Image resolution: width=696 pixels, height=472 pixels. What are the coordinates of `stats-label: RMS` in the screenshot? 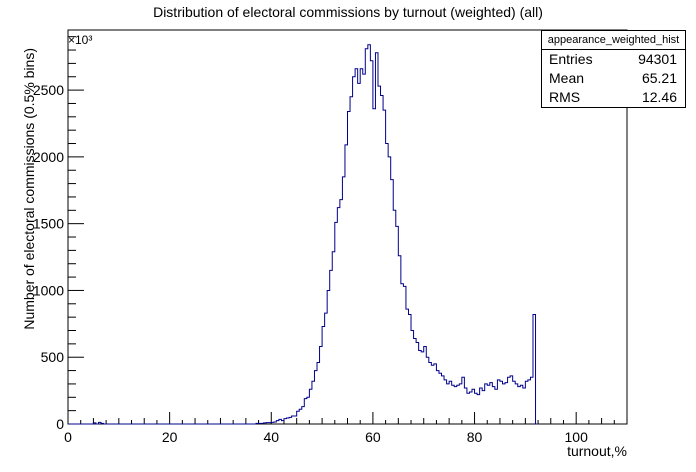 It's located at (565, 97).